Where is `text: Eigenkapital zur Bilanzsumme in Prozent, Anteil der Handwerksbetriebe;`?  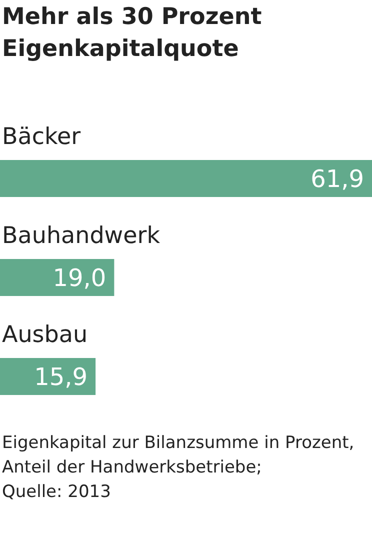
text: Eigenkapital zur Bilanzsumme in Prozent, Anteil der Handwerksbetriebe; is located at coordinates (178, 455).